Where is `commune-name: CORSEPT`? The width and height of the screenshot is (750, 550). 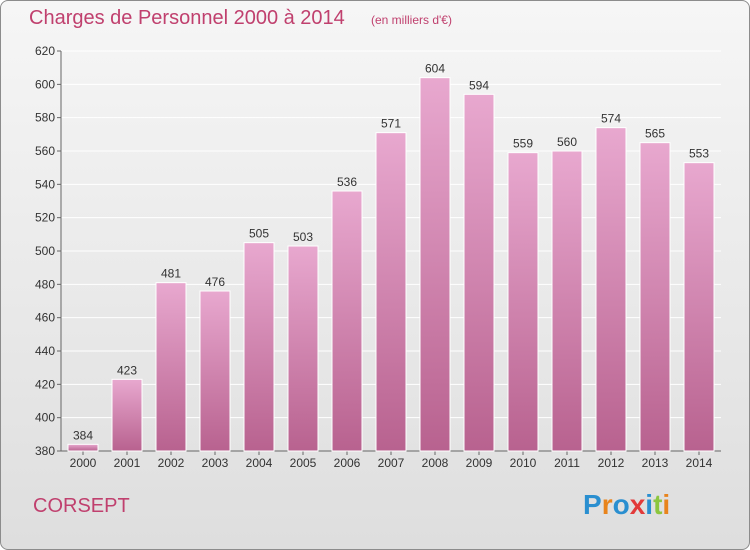
commune-name: CORSEPT is located at coordinates (81, 506).